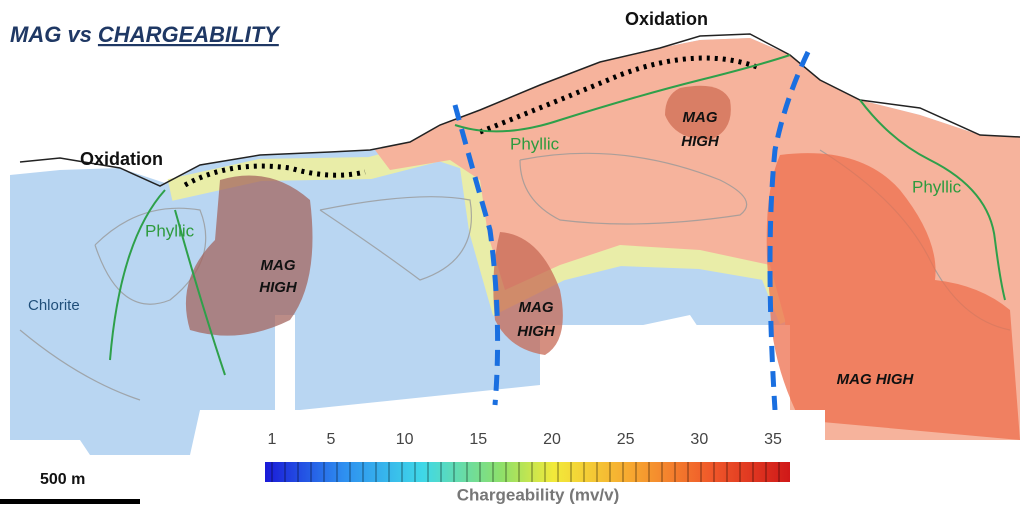 The width and height of the screenshot is (1023, 512). I want to click on colorbar-tick-label: 25, so click(626, 439).